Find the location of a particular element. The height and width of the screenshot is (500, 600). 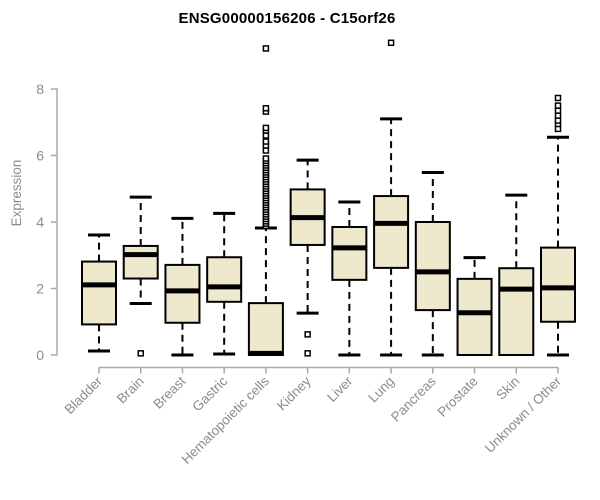

box-brain-iqr is located at coordinates (140, 262).